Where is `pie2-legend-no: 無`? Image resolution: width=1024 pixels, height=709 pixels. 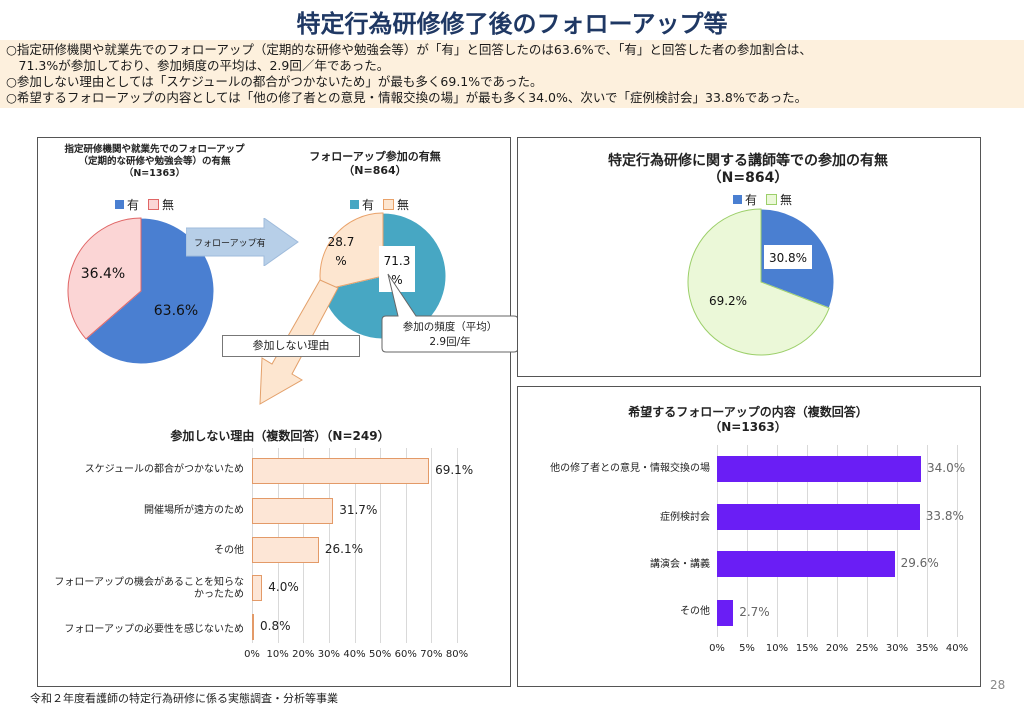 pie2-legend-no: 無 is located at coordinates (403, 205).